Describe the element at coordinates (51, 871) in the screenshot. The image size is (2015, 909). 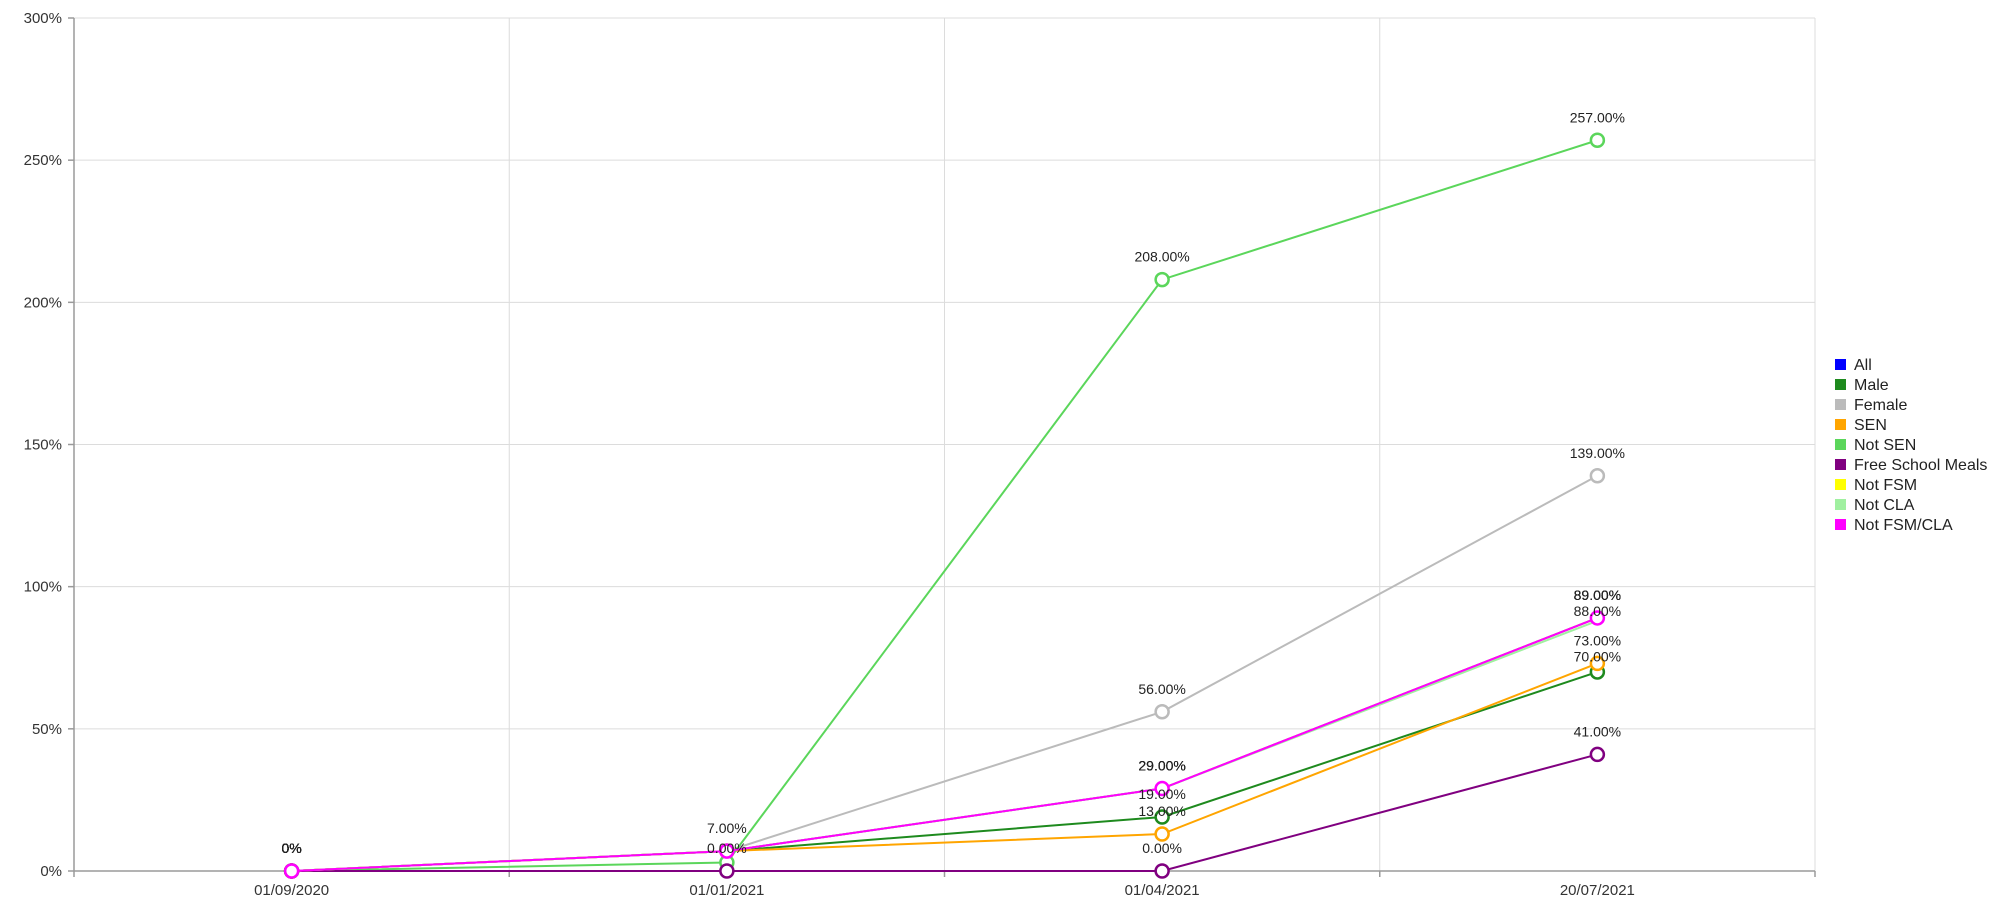
I see `y-tick-label: 0%` at that location.